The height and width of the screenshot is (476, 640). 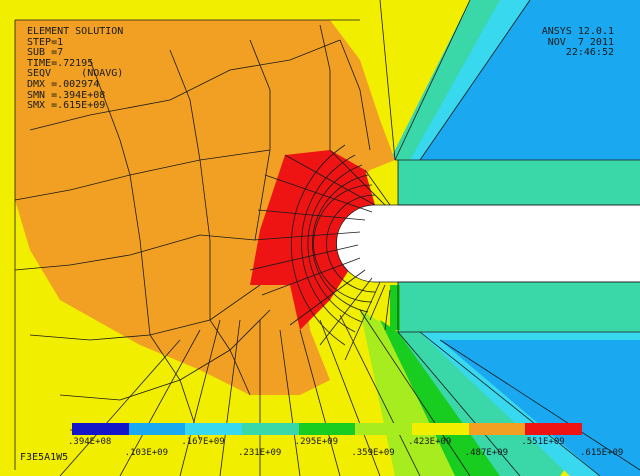 What do you see at coordinates (316, 442) in the screenshot?
I see `legend-value-upper-2: .295E+09` at bounding box center [316, 442].